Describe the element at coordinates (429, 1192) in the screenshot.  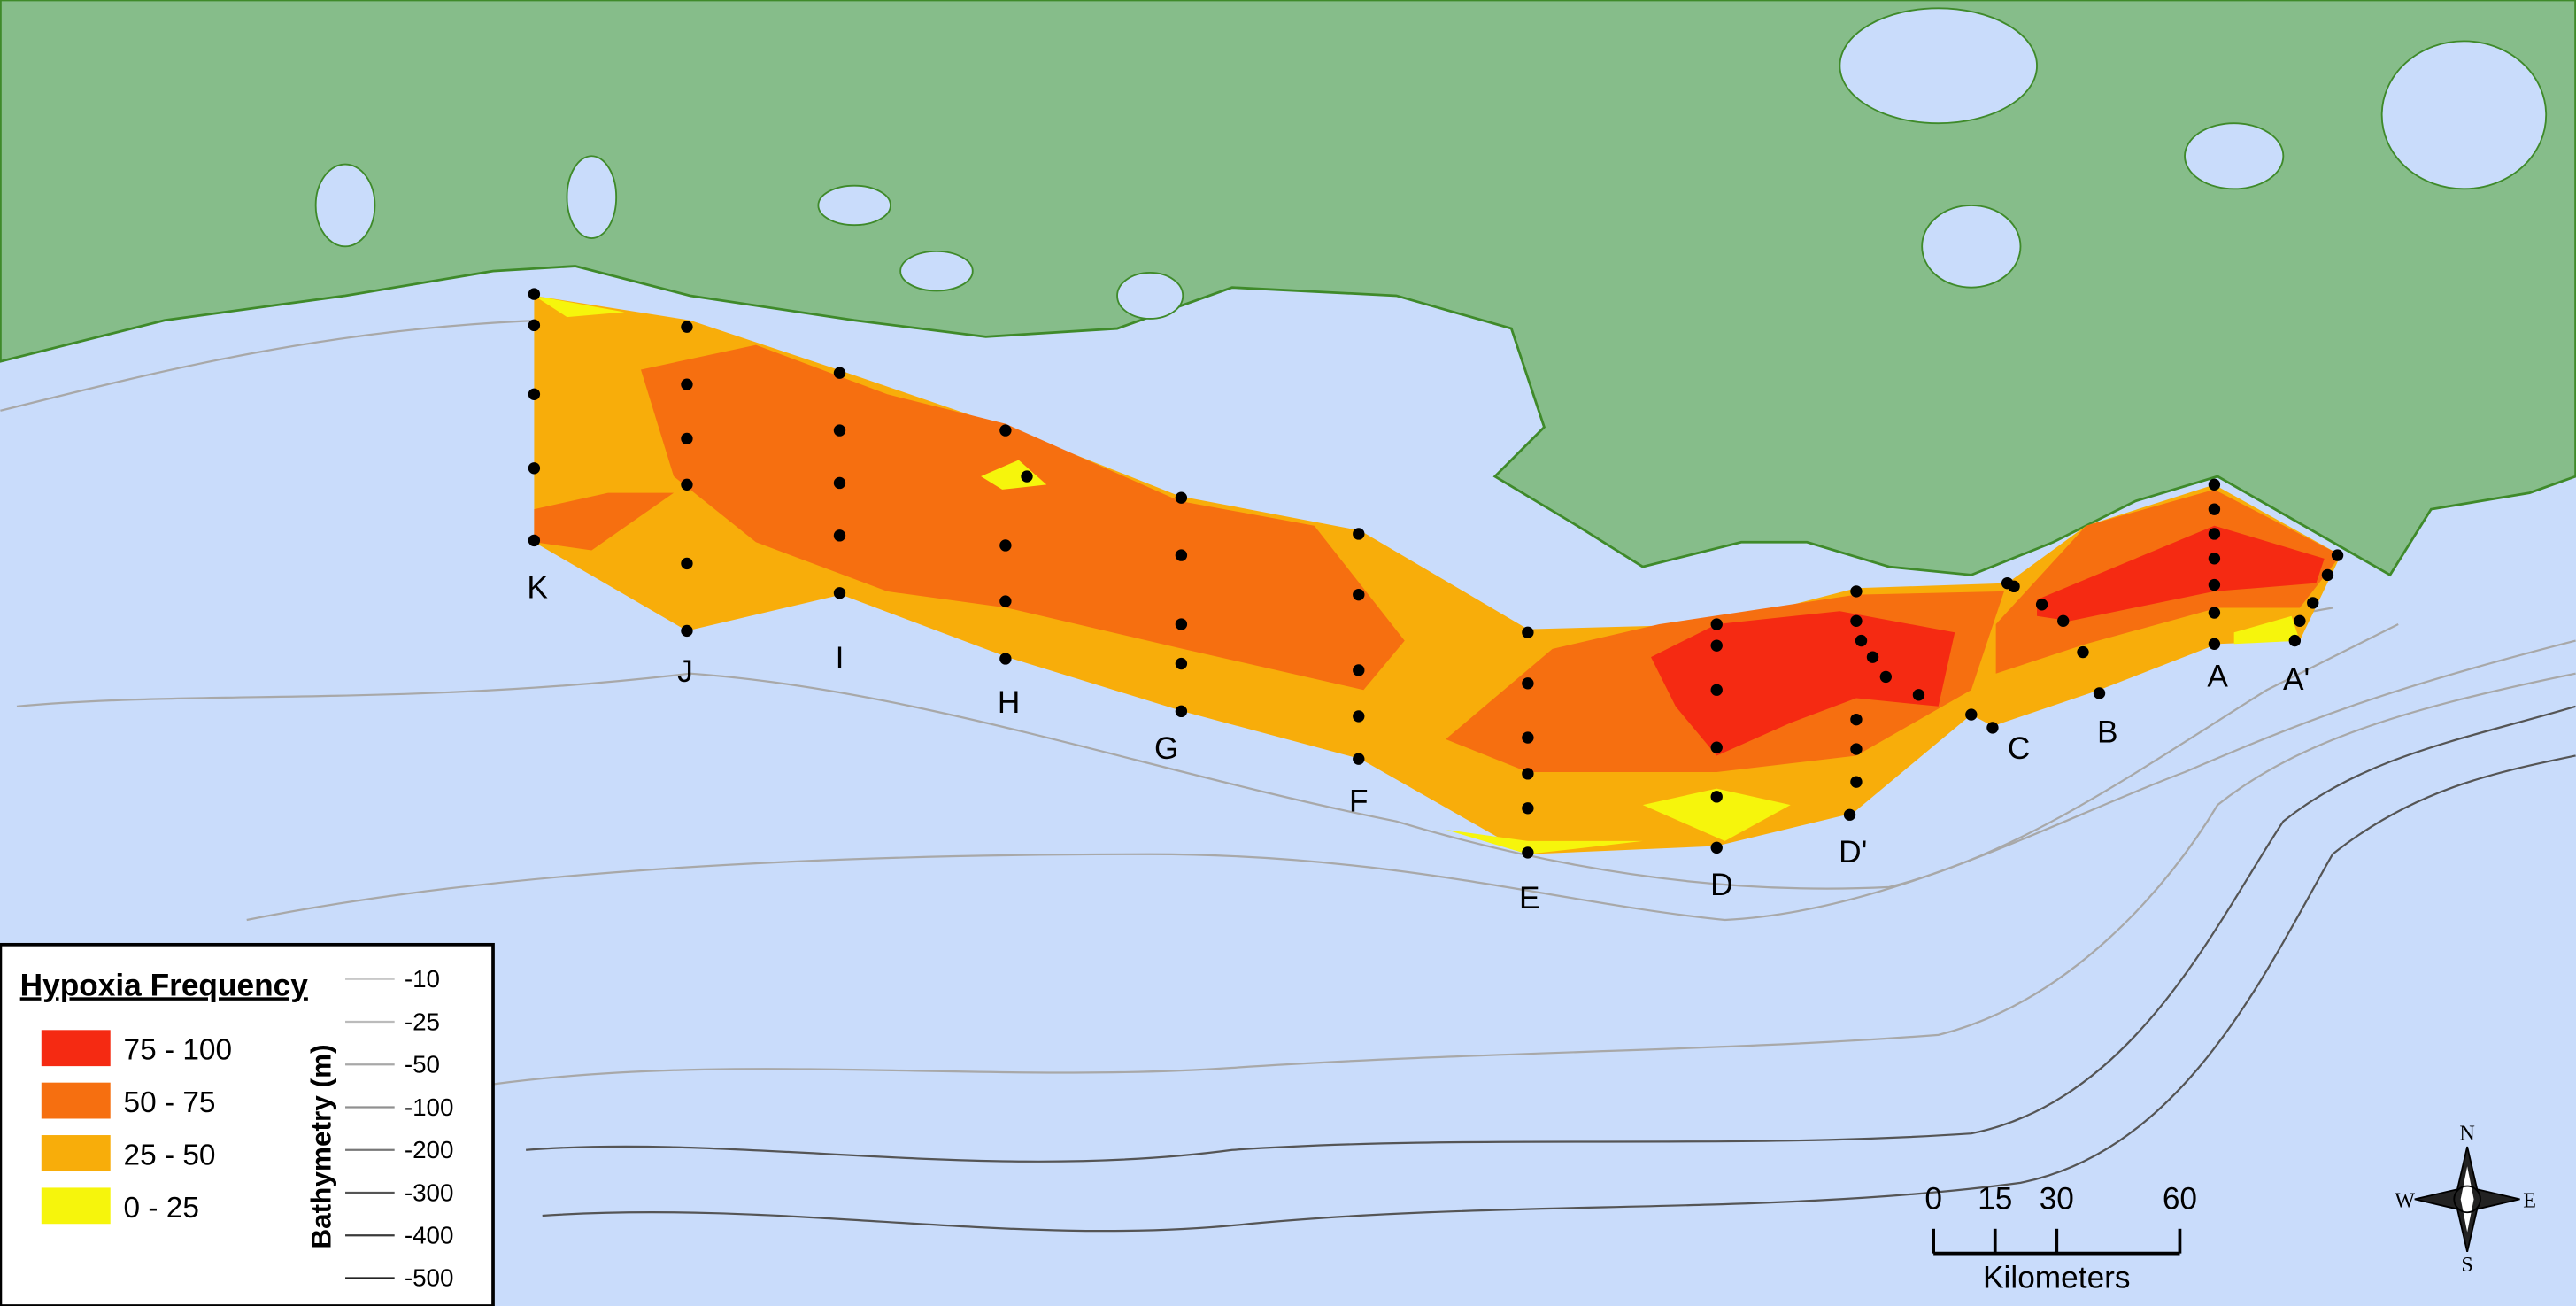
I see `bathymetry-label: -300` at that location.